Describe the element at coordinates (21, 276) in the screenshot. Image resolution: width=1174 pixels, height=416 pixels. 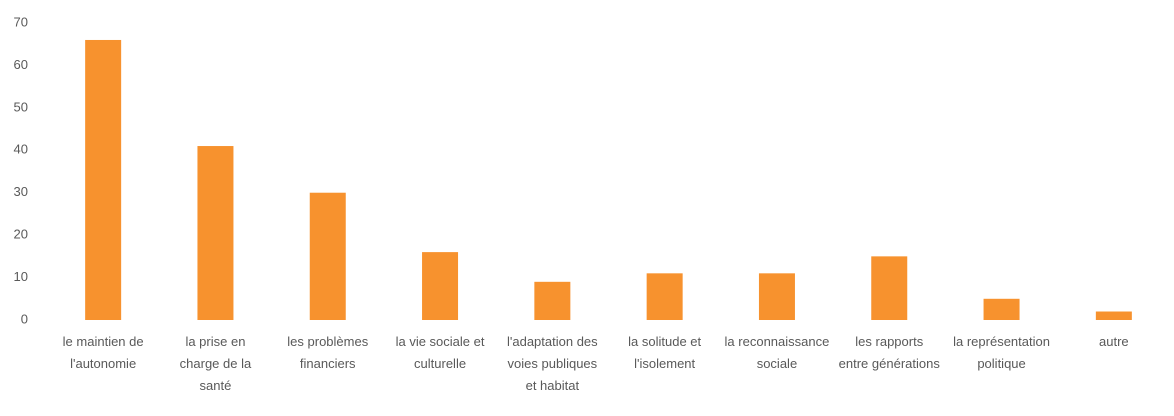
I see `y-tick-label: 10` at that location.